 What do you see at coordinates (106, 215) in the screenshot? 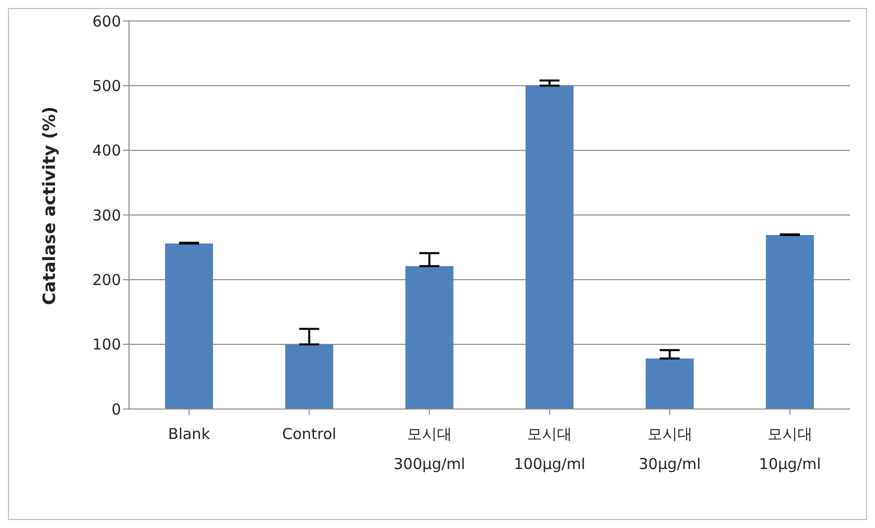
I see `y-tick-label: 300` at bounding box center [106, 215].